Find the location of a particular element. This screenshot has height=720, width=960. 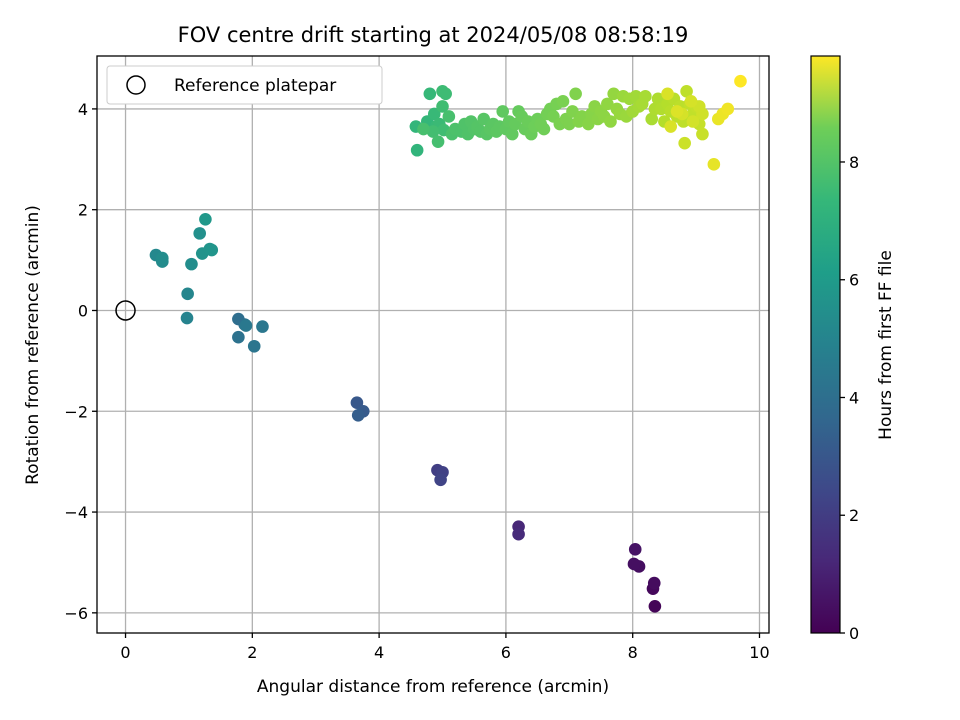

colorbar: 0 2 4 6 8 Hours from first FF file is located at coordinates (853, 349).